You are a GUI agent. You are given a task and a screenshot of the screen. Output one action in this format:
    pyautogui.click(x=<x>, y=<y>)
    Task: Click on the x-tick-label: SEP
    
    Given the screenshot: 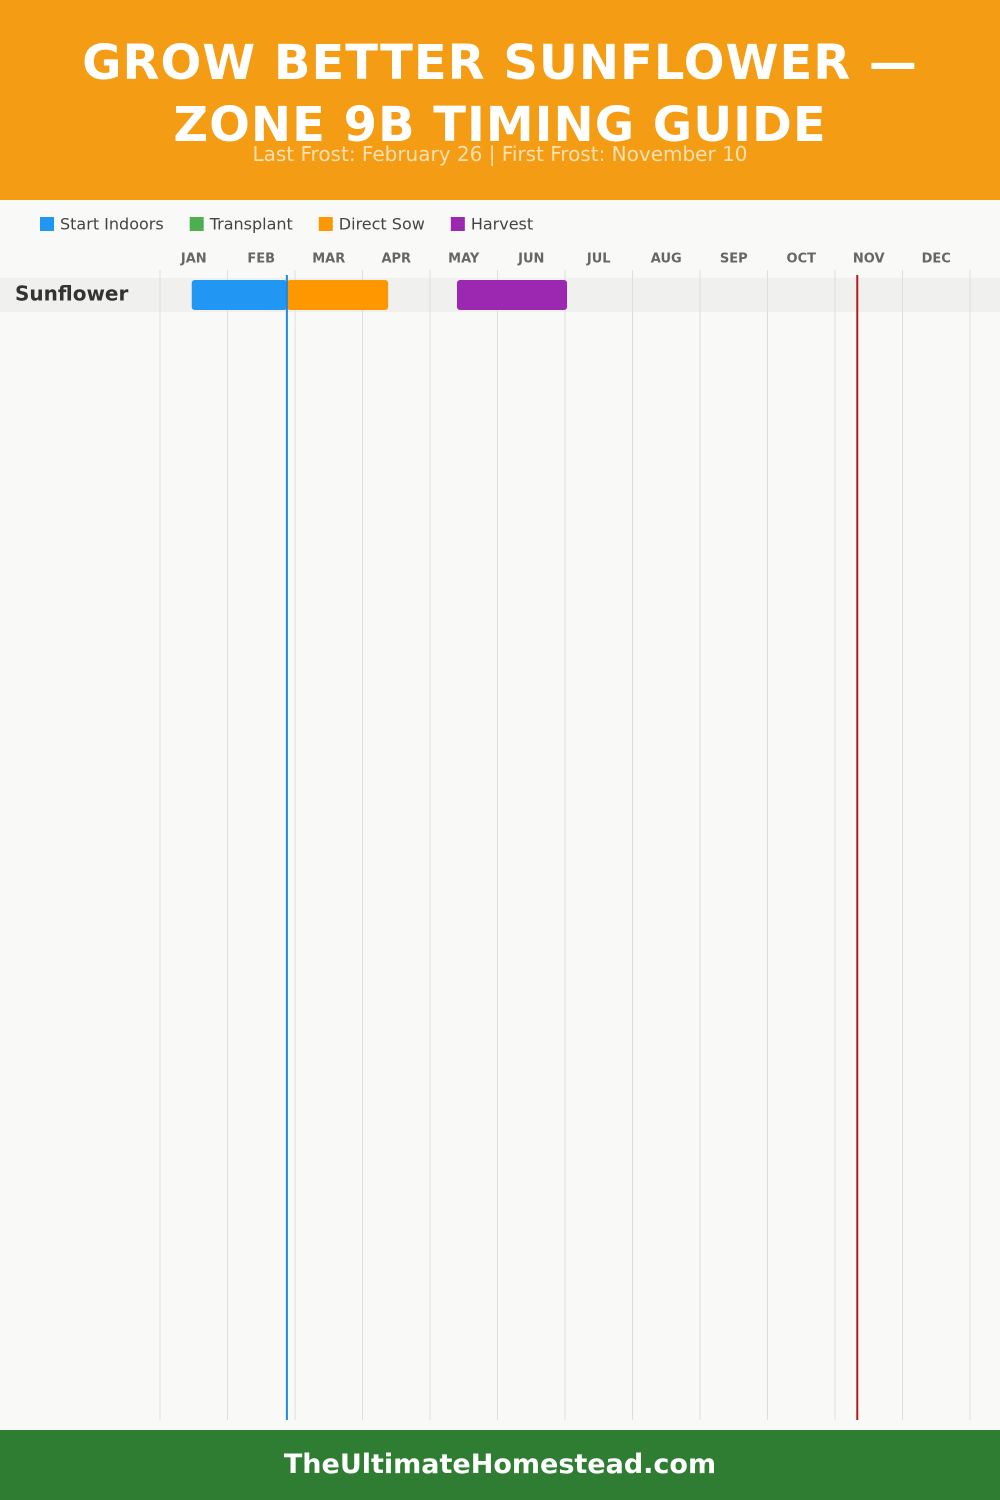 What is the action you would take?
    pyautogui.click(x=734, y=259)
    